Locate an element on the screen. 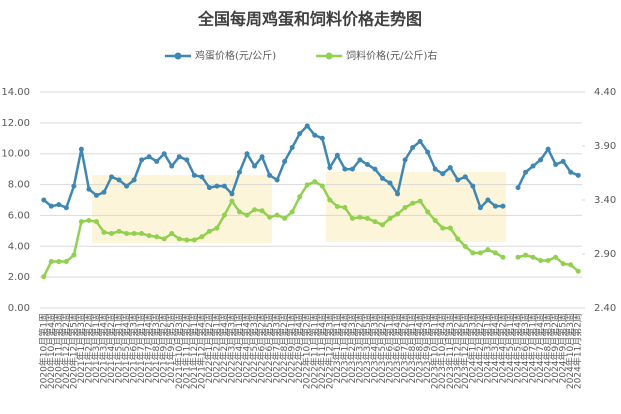 Image resolution: width=621 pixels, height=414 pixels. x-tick-label: 2023年5月第2周 is located at coordinates (382, 348).